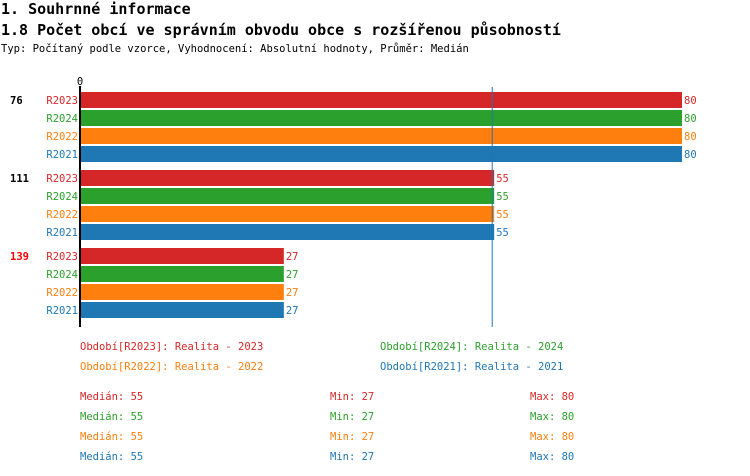  Describe the element at coordinates (472, 347) in the screenshot. I see `legend-item: Období[R2024]: Realita - 2024` at that location.